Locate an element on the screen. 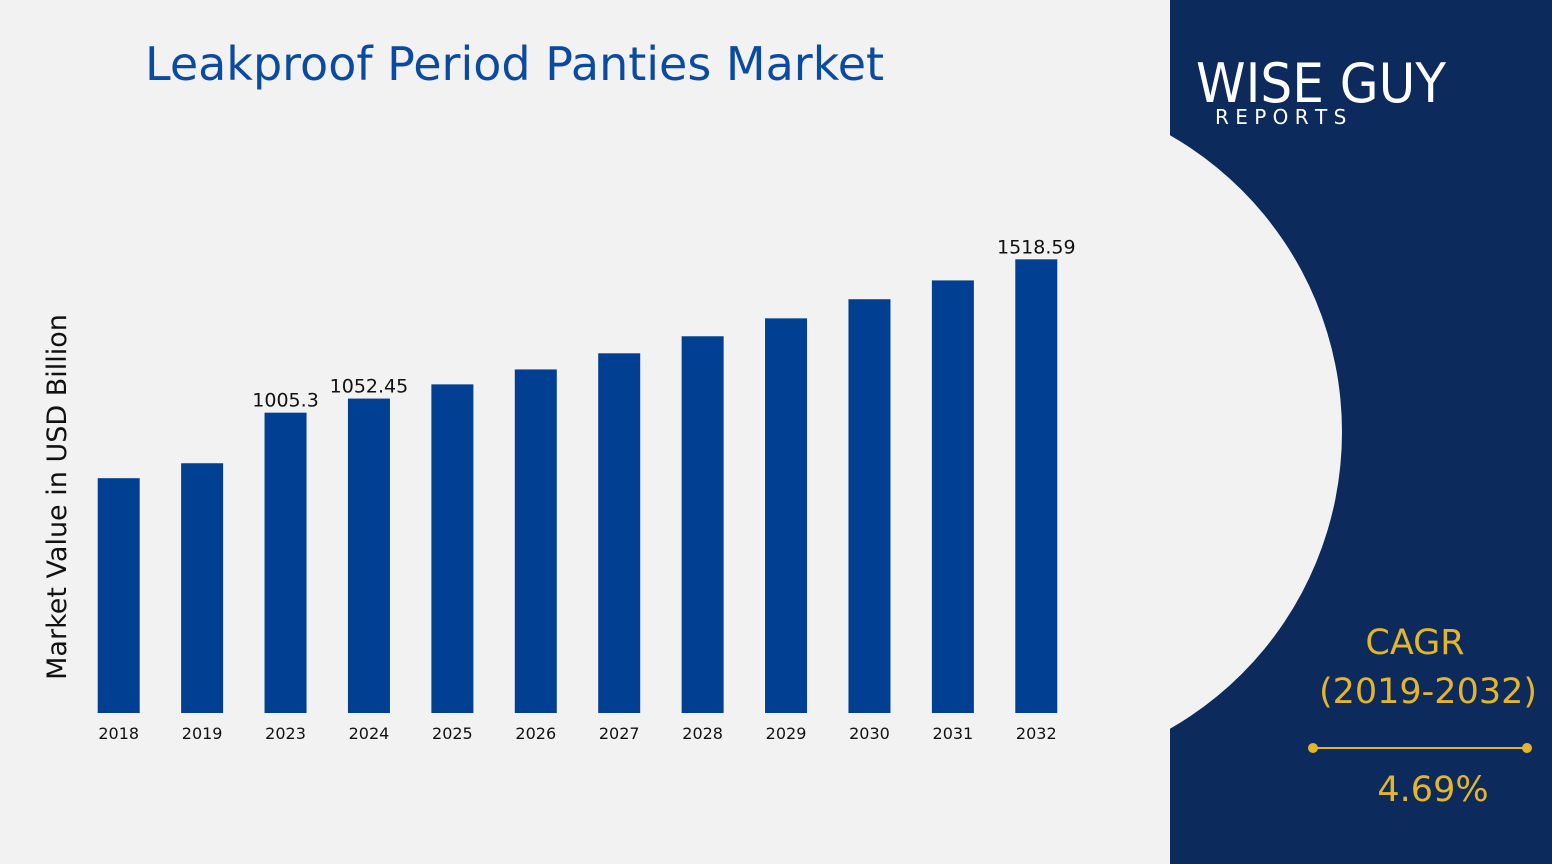 Image resolution: width=1552 pixels, height=864 pixels. x-tick-label: 2029 is located at coordinates (786, 733).